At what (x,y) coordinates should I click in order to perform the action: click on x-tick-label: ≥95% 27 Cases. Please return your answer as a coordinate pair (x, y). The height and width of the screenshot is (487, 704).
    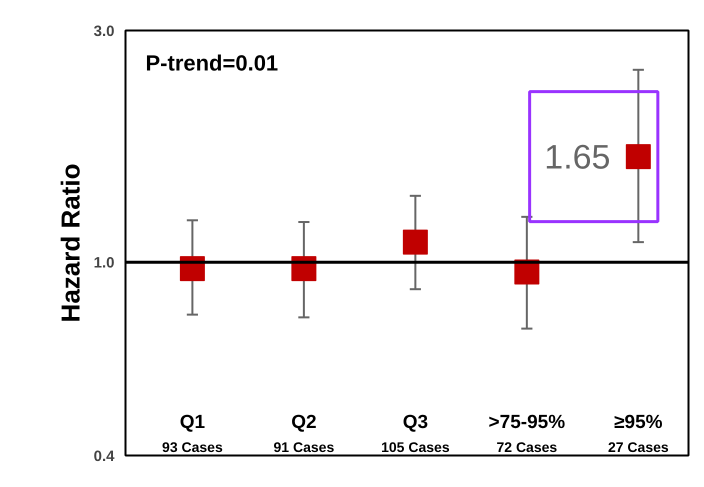
    Looking at the image, I should click on (638, 434).